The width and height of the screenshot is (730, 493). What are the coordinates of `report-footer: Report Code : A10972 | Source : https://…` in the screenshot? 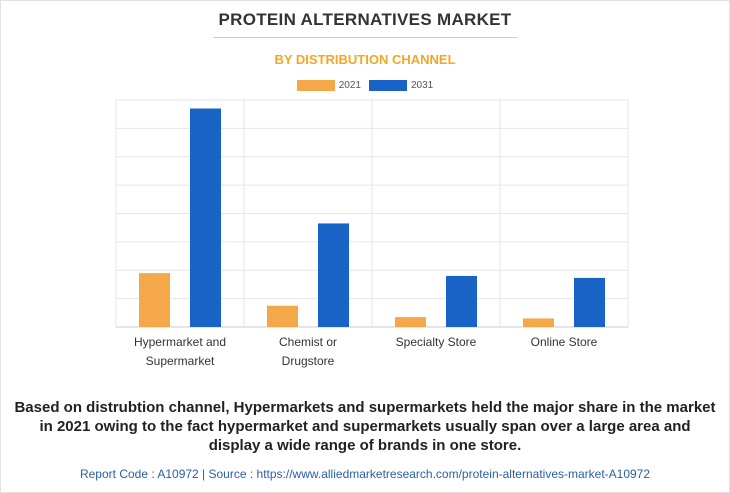 It's located at (365, 474).